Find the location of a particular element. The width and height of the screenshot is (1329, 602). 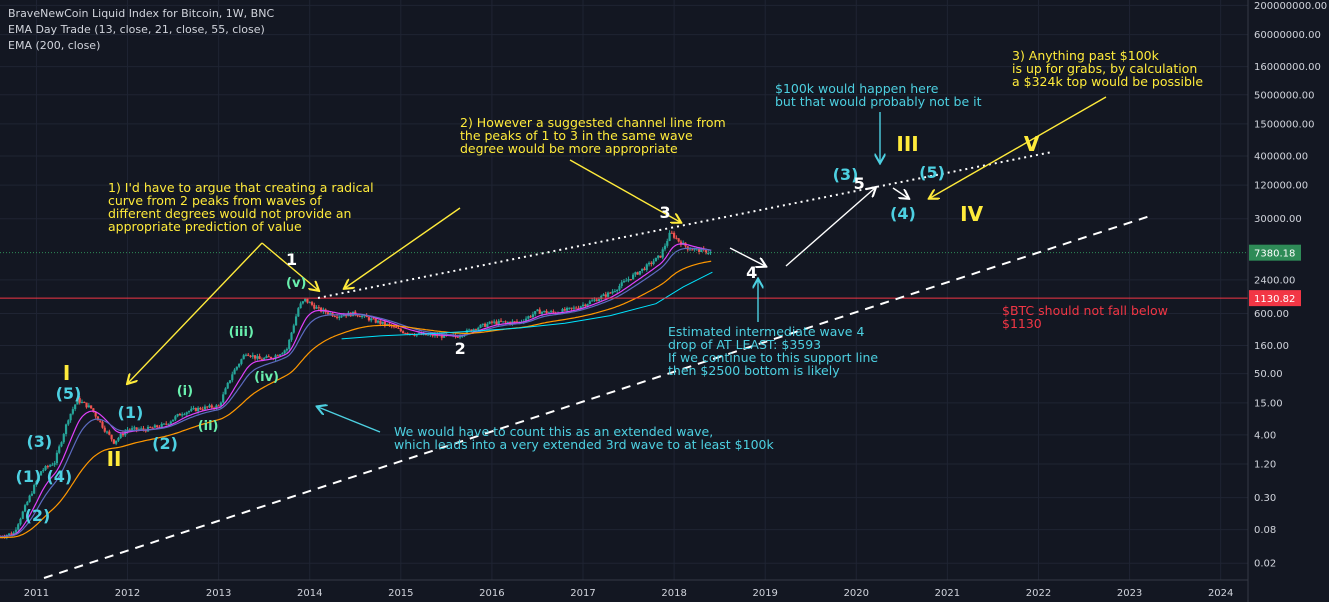

x-tick-label: 2011 is located at coordinates (36, 593).